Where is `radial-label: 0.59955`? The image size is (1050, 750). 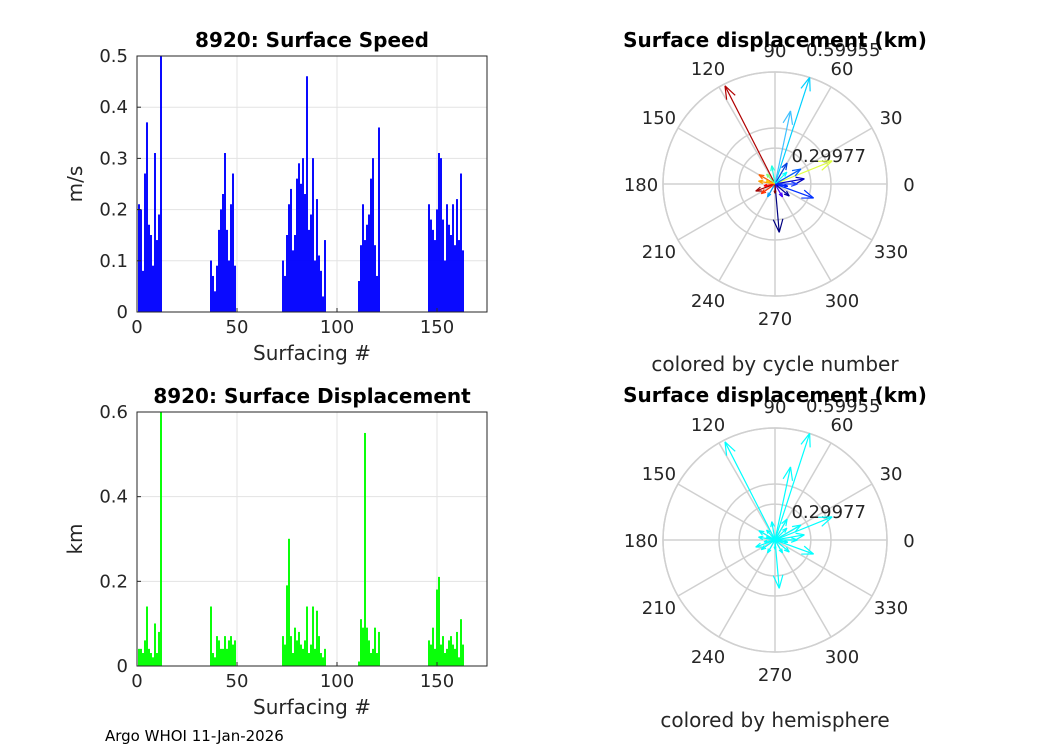
radial-label: 0.59955 is located at coordinates (843, 406).